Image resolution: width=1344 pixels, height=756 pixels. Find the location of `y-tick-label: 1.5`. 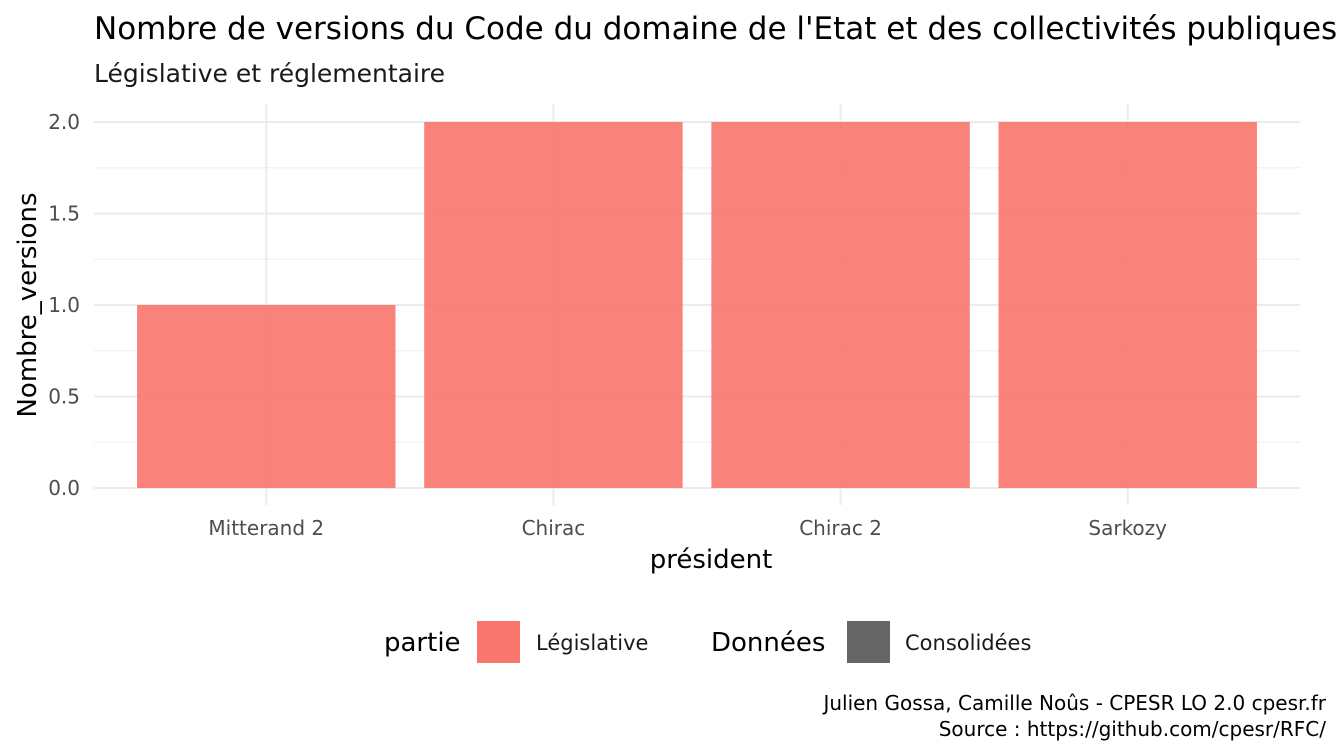

y-tick-label: 1.5 is located at coordinates (64, 214).